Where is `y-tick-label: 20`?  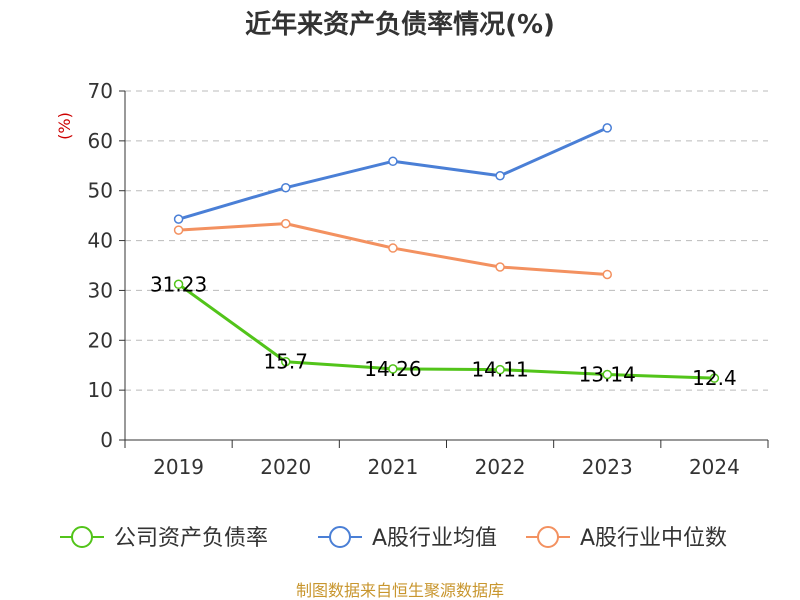
y-tick-label: 20 is located at coordinates (100, 340).